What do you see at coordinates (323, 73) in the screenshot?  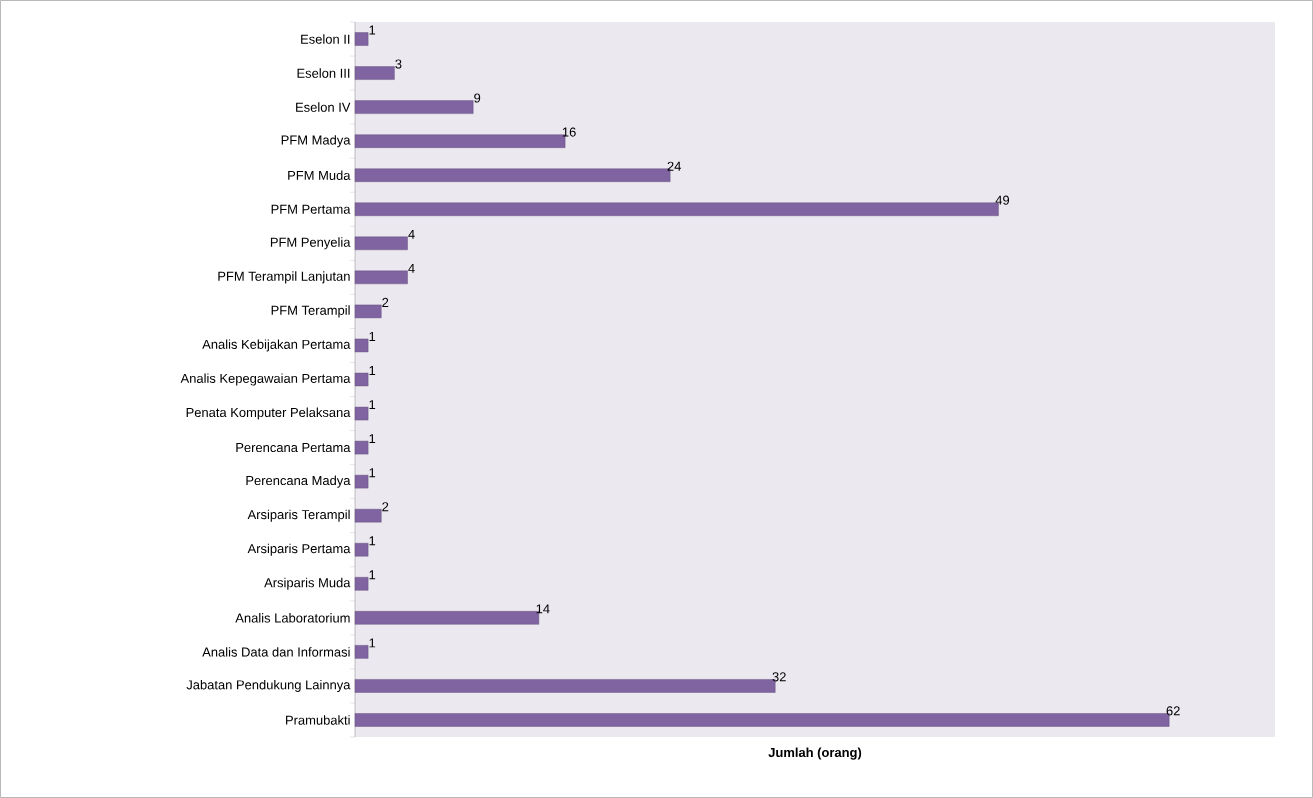 I see `y-tick-label: Eselon III` at bounding box center [323, 73].